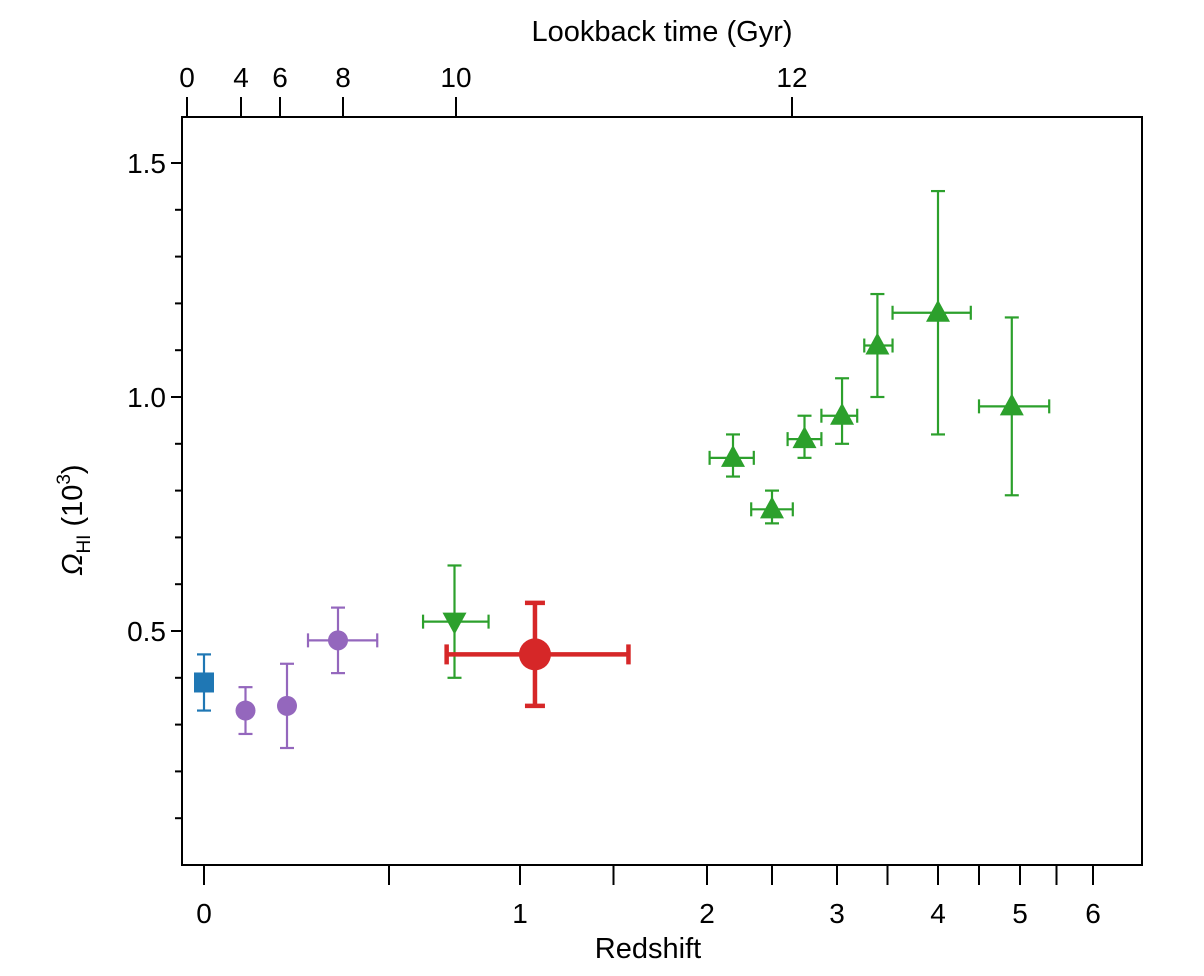 This screenshot has width=1204, height=976. What do you see at coordinates (84, 544) in the screenshot?
I see `y-axis-title-subscript: HI` at bounding box center [84, 544].